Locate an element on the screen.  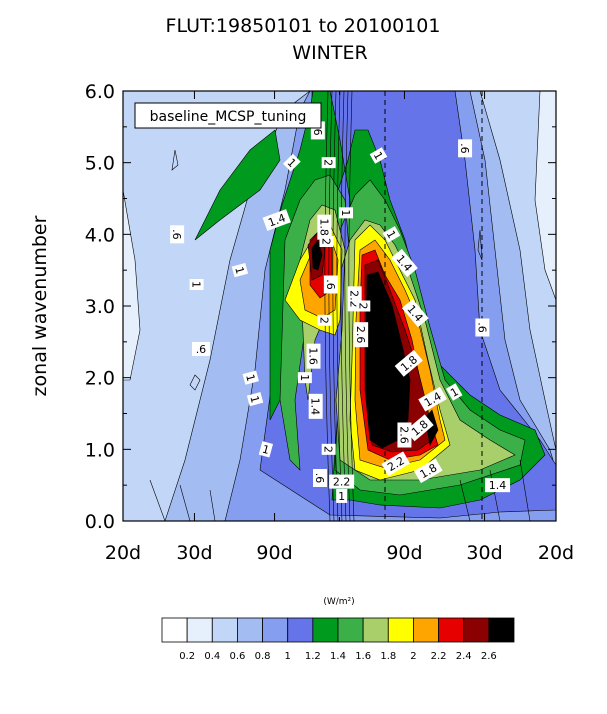
colorbar: 0.2 0.4 0.6 0.8 1 1.2 1.4 1.6 1.8 2 2.2 2.4 2.6 is located at coordinates (338, 639).